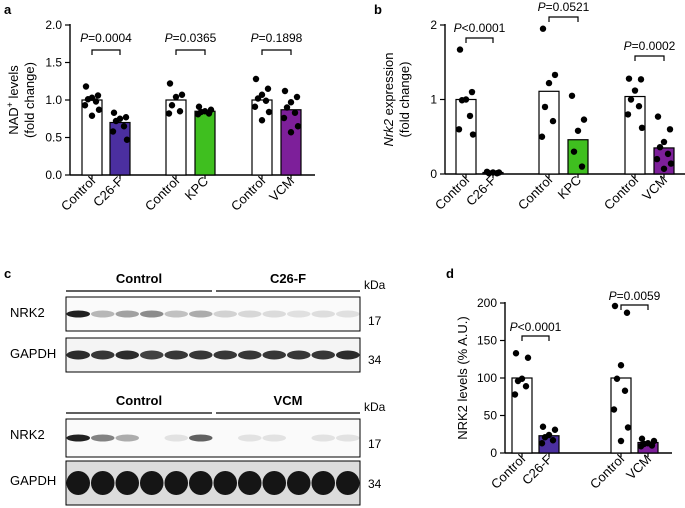  I want to click on blot-bottom-gapdh-label: GAPDH, so click(33, 480).